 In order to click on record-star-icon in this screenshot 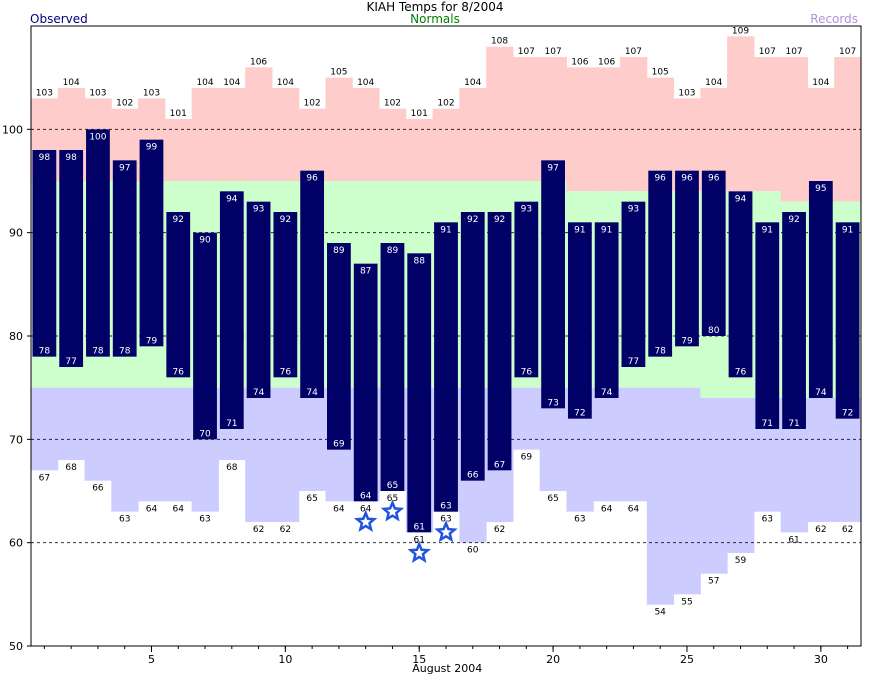, I will do `click(419, 551)`.